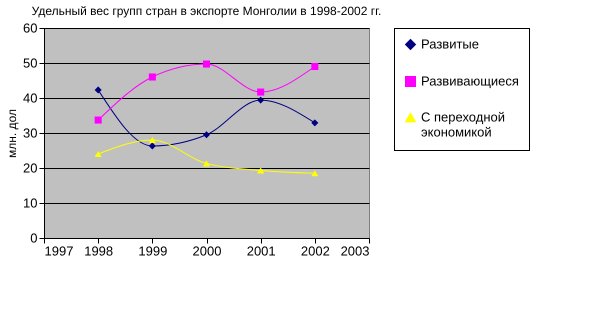 The image size is (615, 330). I want to click on y-tick-label: 10, so click(30, 203).